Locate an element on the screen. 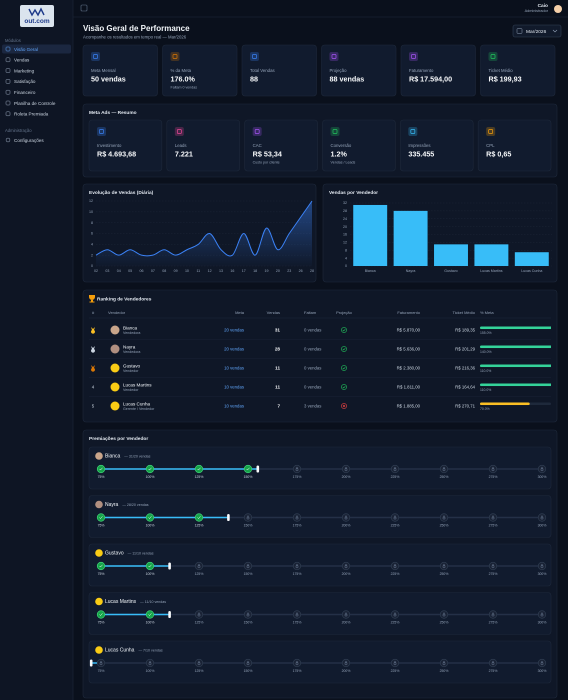  nav-icon is located at coordinates (8, 60).